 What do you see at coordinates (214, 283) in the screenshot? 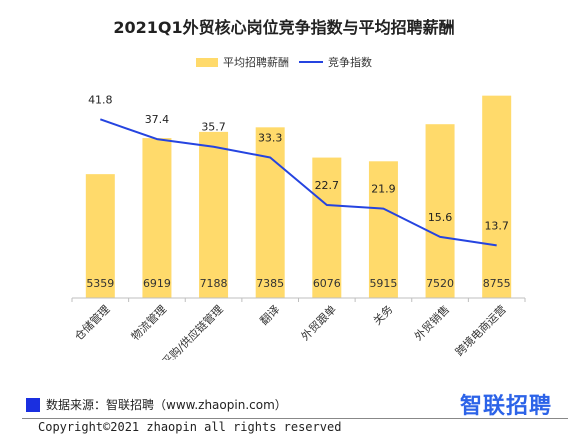
I see `bar-value-label: 7188` at bounding box center [214, 283].